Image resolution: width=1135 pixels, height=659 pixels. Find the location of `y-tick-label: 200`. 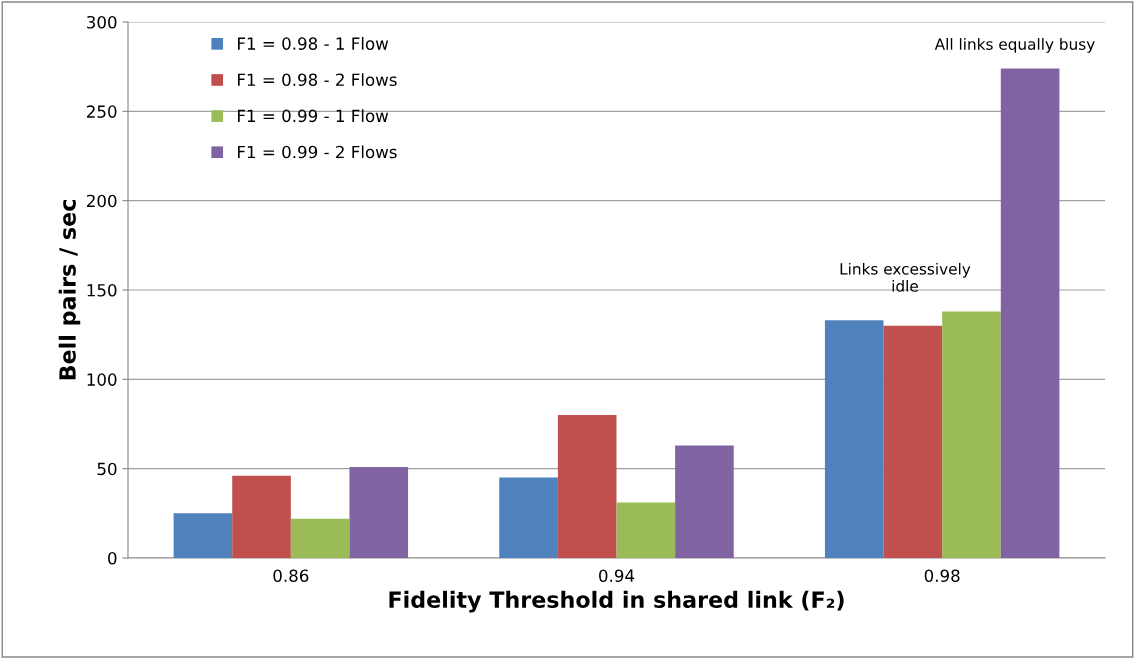

y-tick-label: 200 is located at coordinates (101, 201).